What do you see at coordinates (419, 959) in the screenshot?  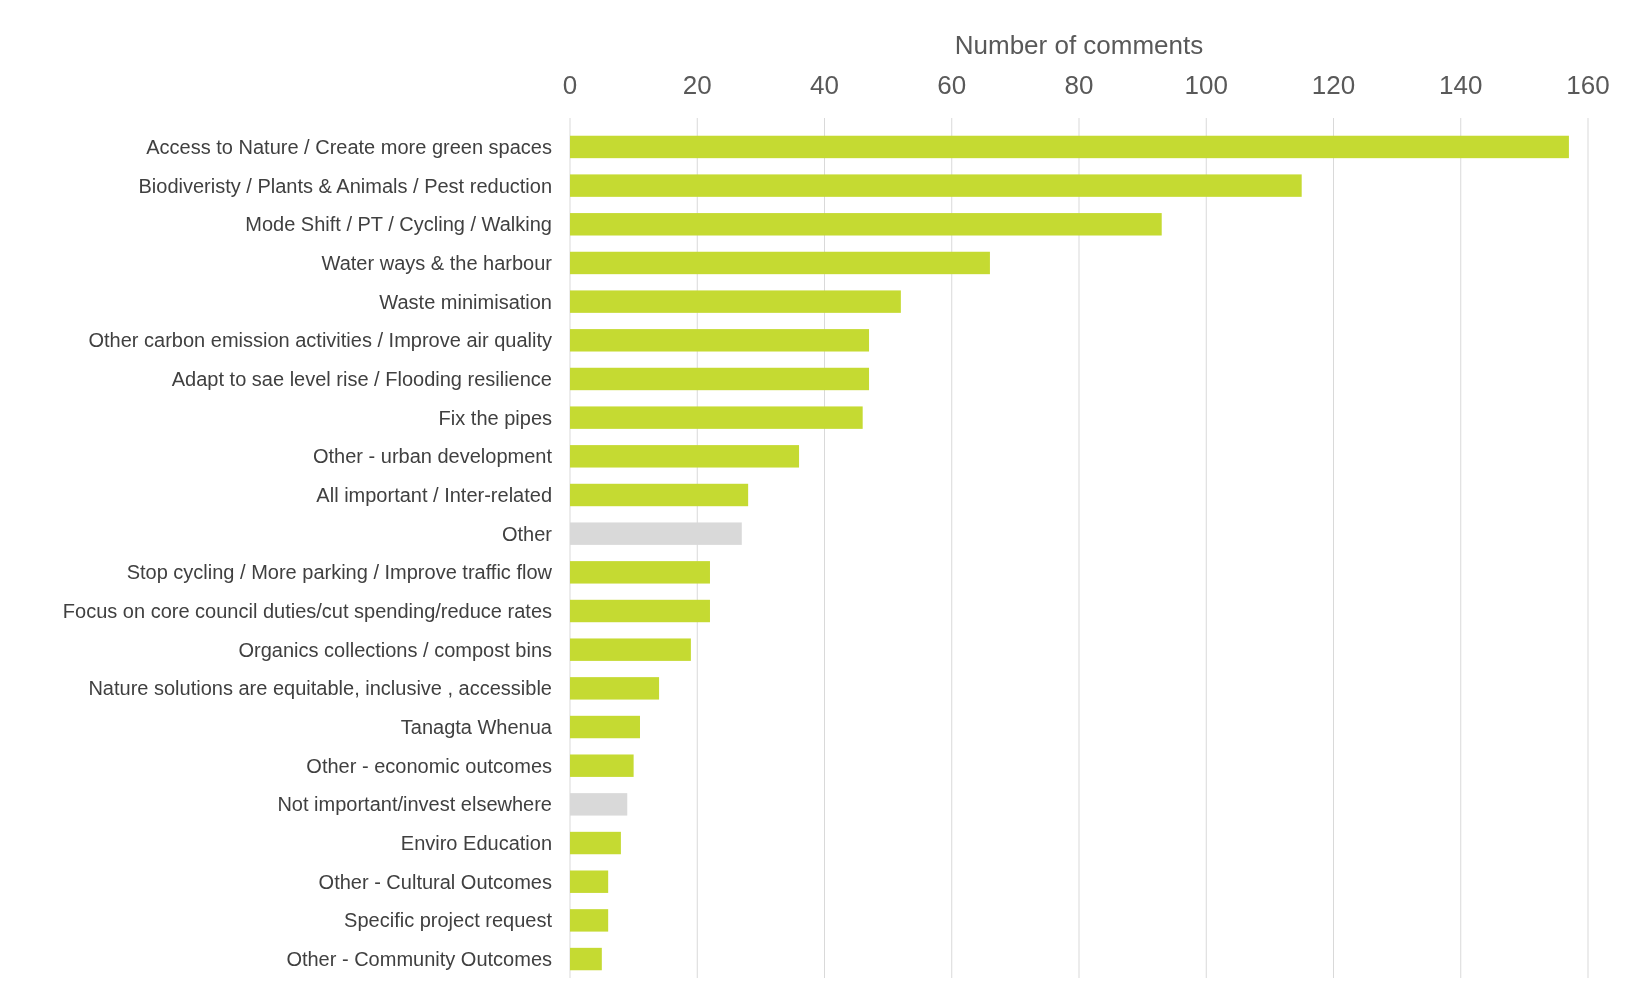 I see `y-tick-label: Other - Community Outcomes` at bounding box center [419, 959].